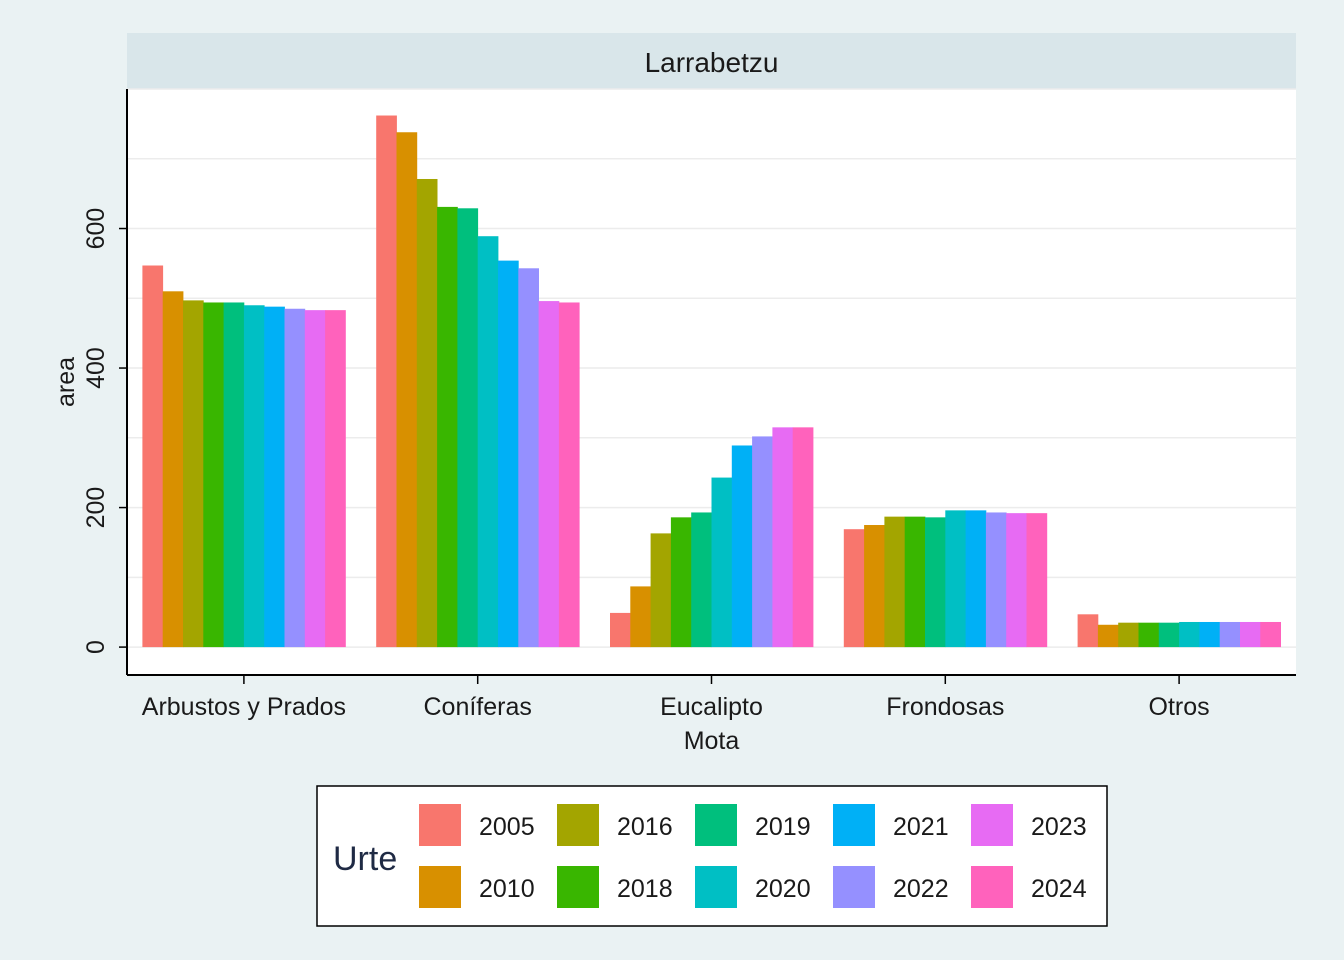 The image size is (1344, 960). Describe the element at coordinates (753, 856) in the screenshot. I see `legend-items: 2005 2010 2016 2018 2019 2020 2021 2022 2023 2024` at that location.